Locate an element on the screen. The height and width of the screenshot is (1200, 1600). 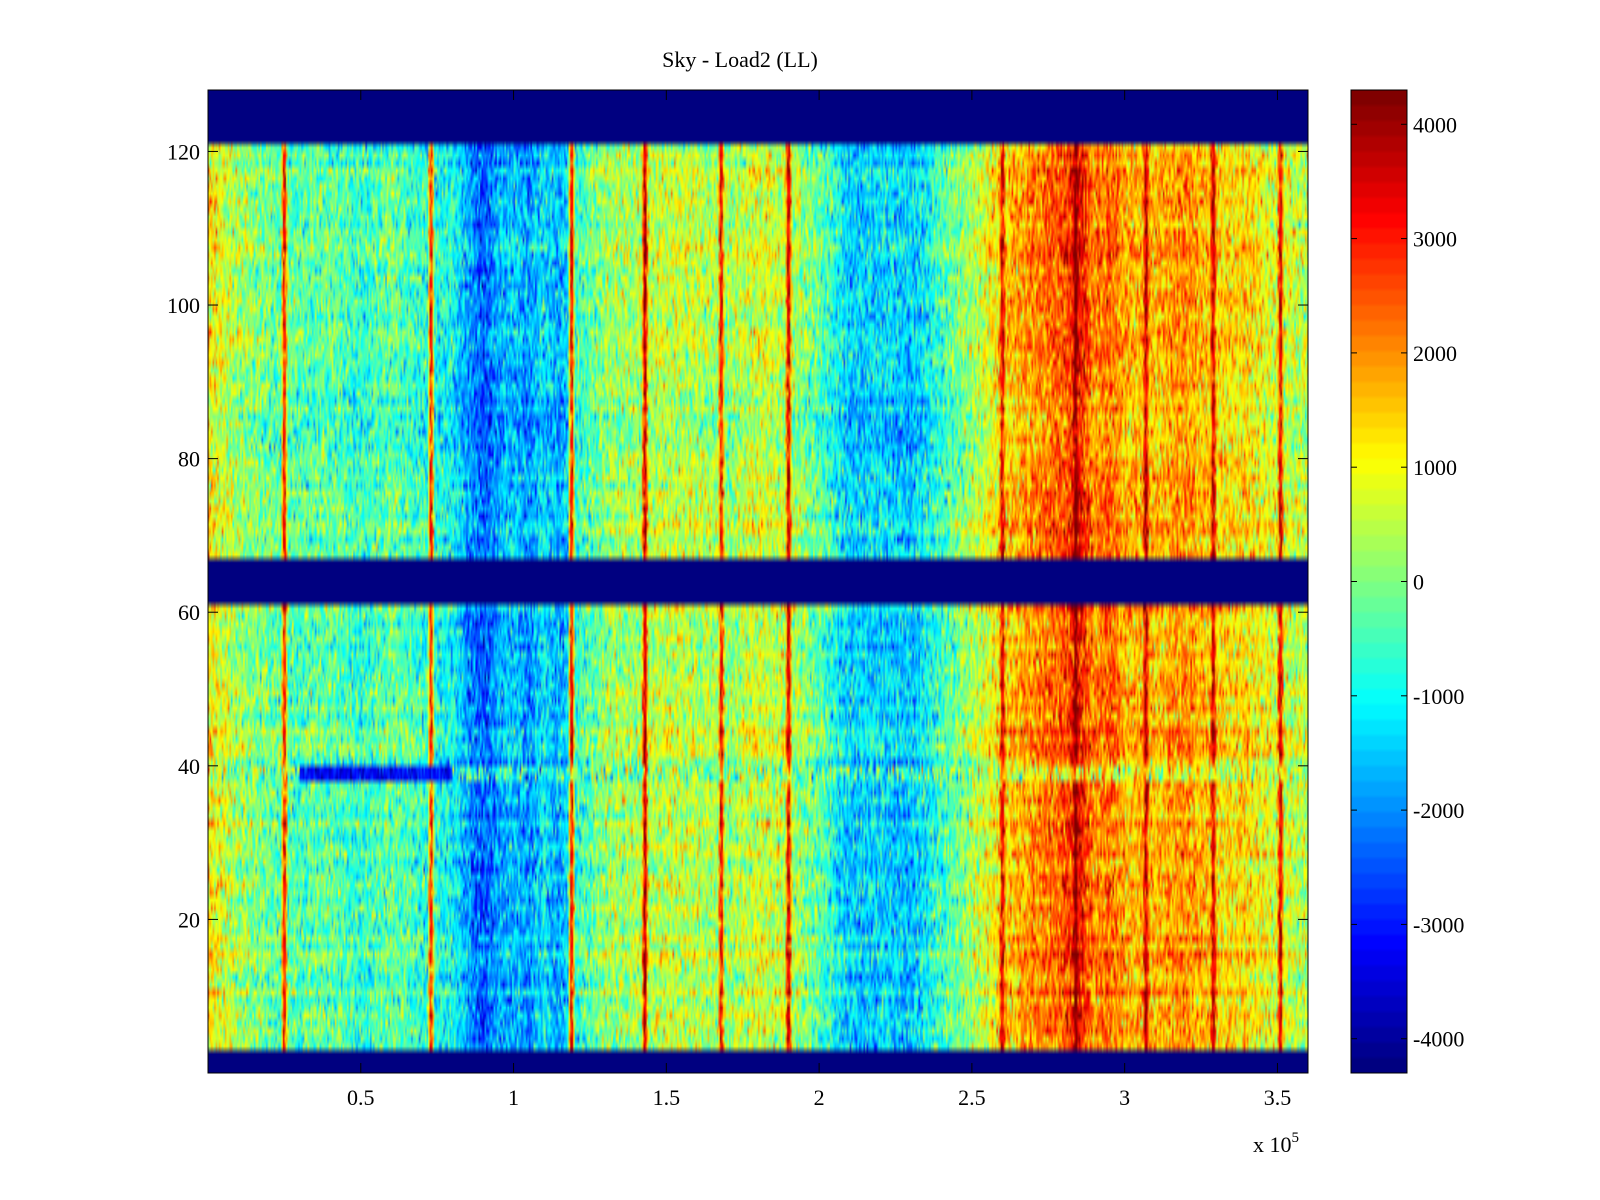
y-tick-label: 120 is located at coordinates (183, 151).